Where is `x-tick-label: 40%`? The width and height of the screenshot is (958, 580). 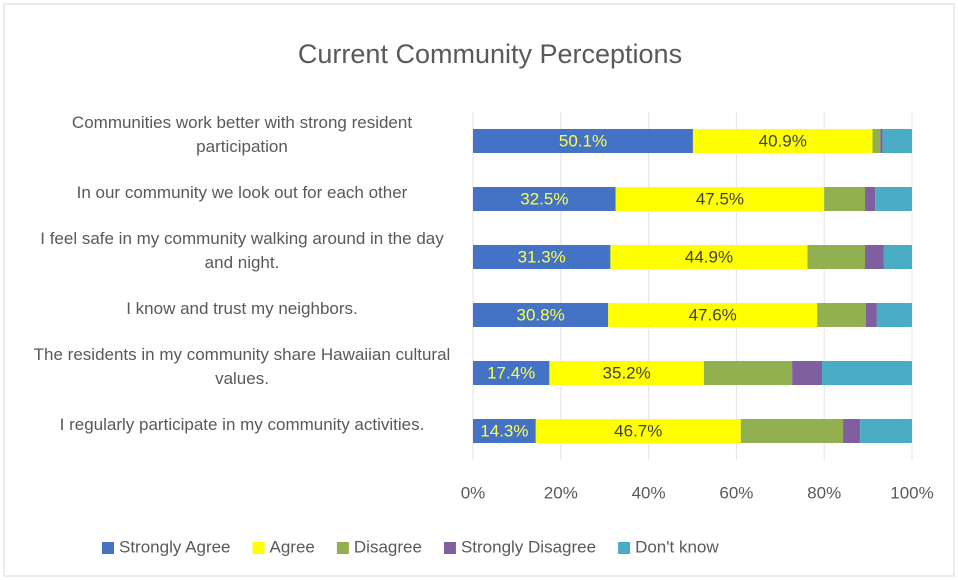
x-tick-label: 40% is located at coordinates (649, 492).